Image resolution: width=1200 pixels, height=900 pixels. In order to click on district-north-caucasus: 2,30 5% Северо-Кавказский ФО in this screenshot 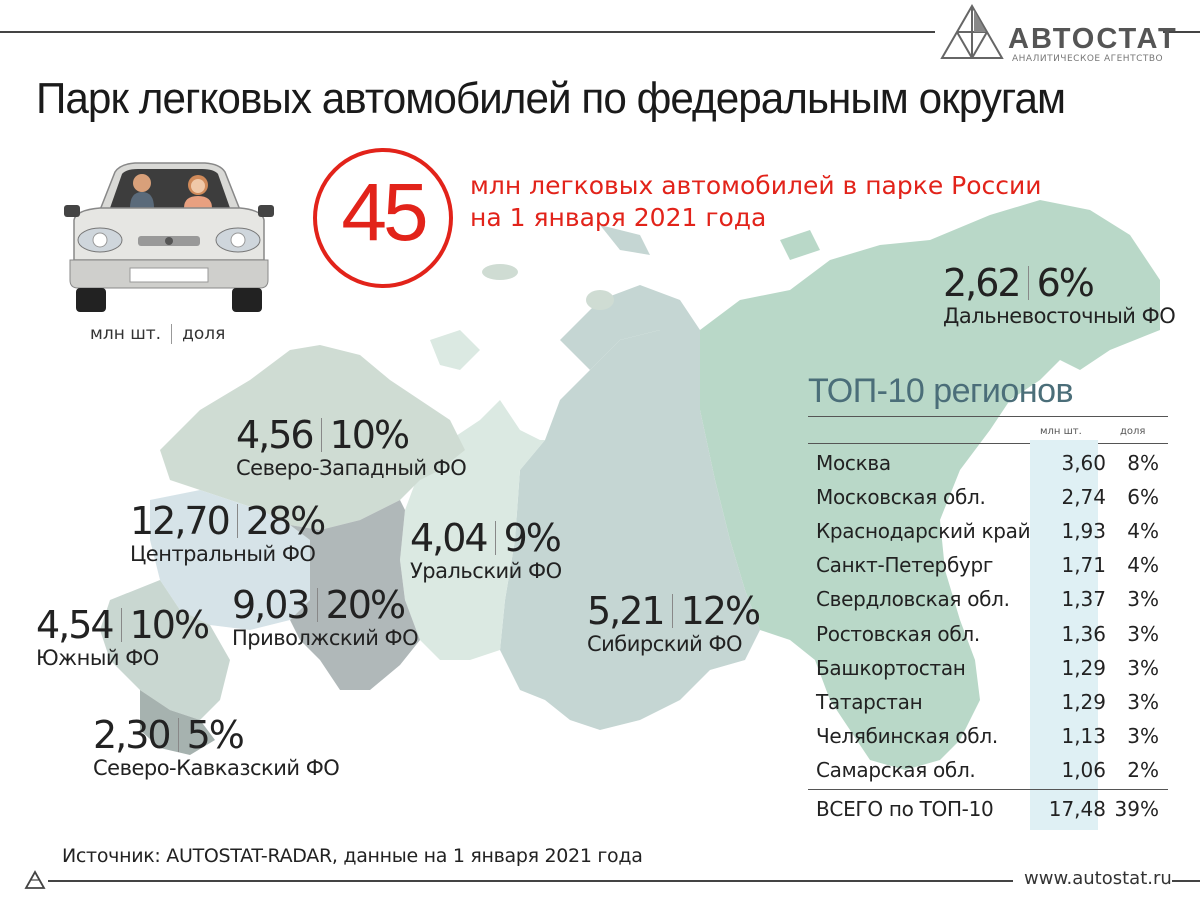, I will do `click(216, 746)`.